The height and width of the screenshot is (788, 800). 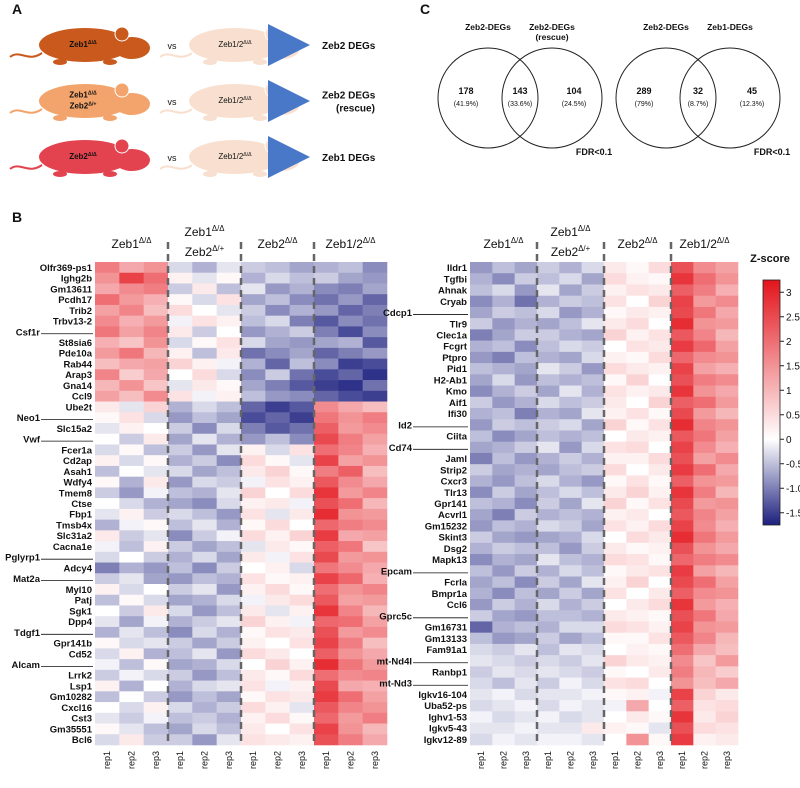 I want to click on column-label: rep2, so click(x=504, y=760).